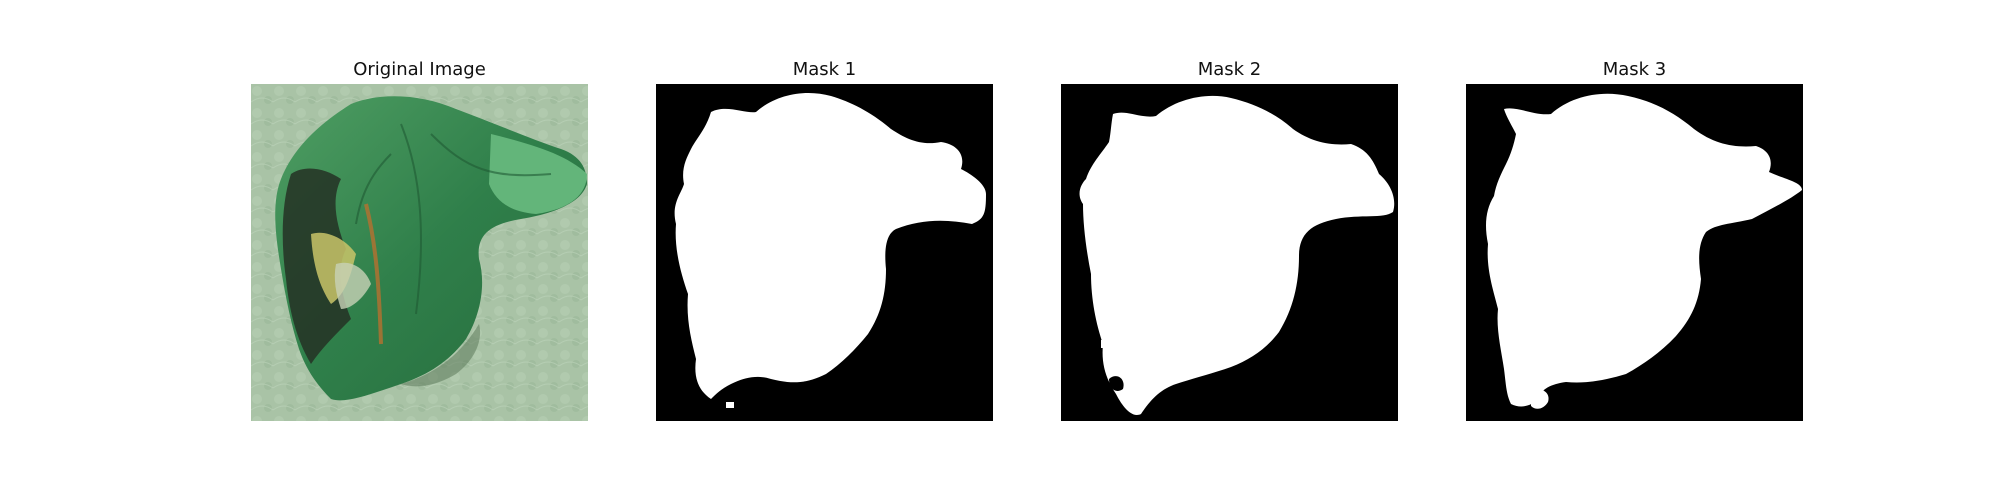  I want to click on leaf-orange-vein, so click(373, 274).